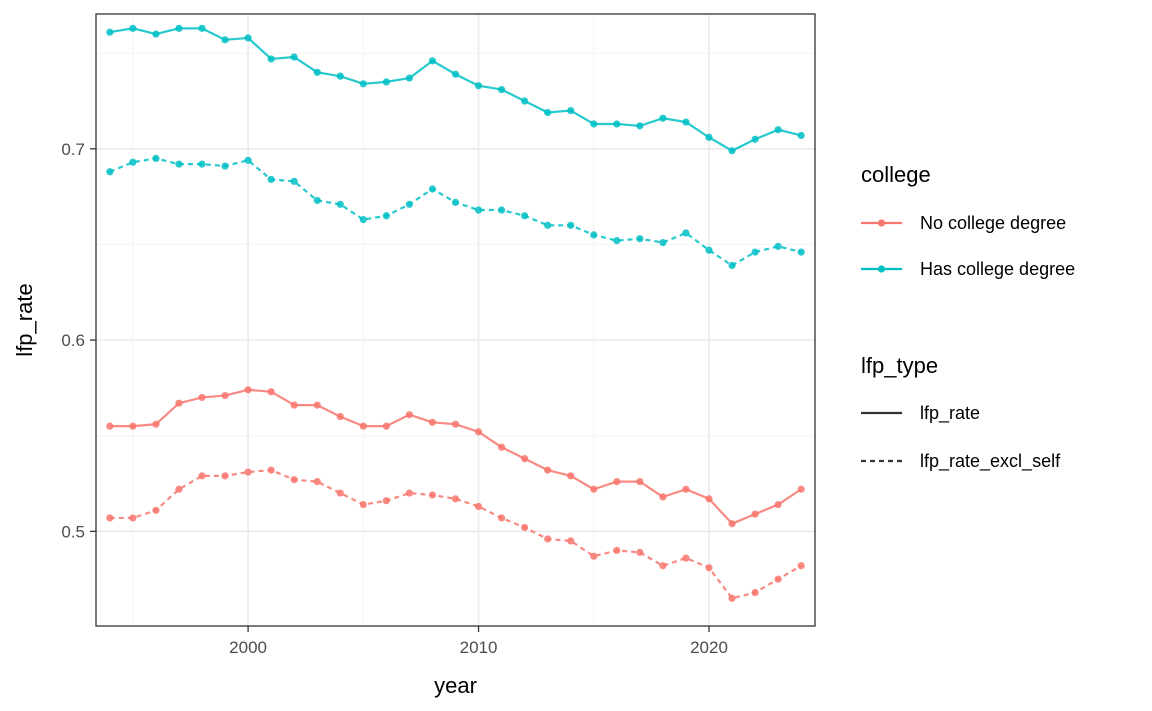  I want to click on y-tick-label: 0.7, so click(73, 149).